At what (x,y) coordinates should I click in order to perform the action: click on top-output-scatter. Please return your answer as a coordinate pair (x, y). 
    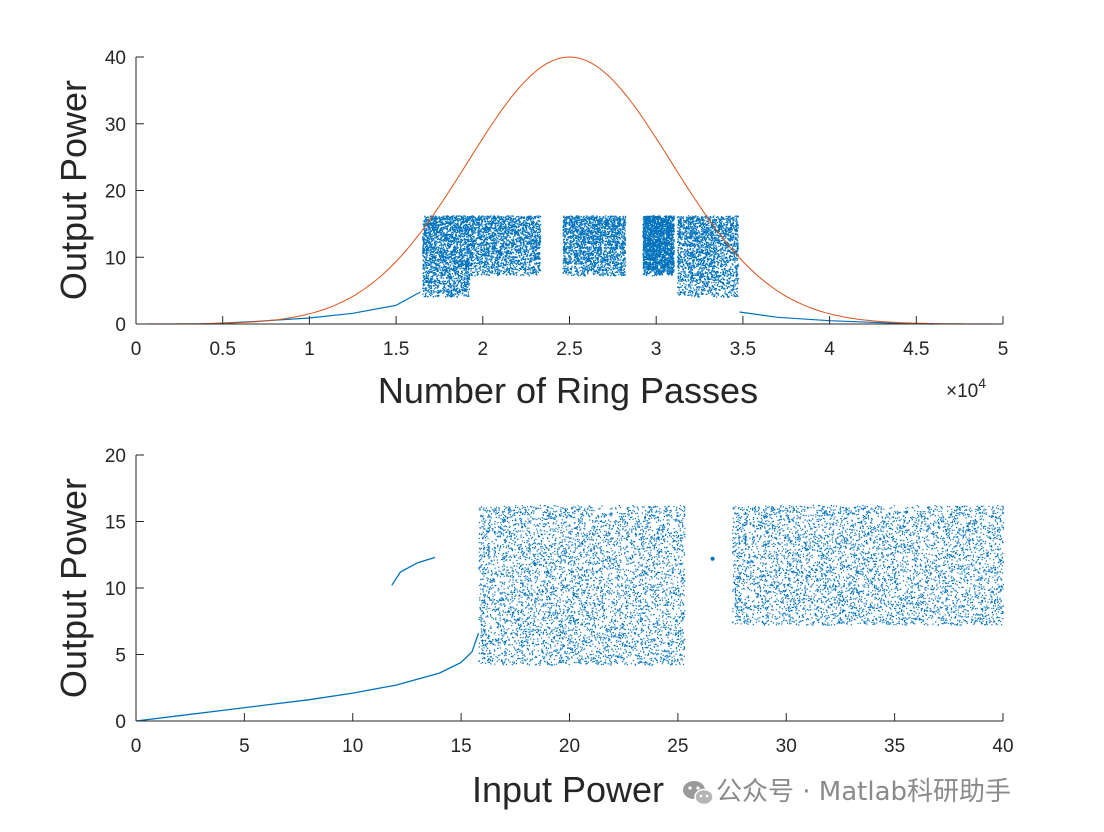
    Looking at the image, I should click on (569, 270).